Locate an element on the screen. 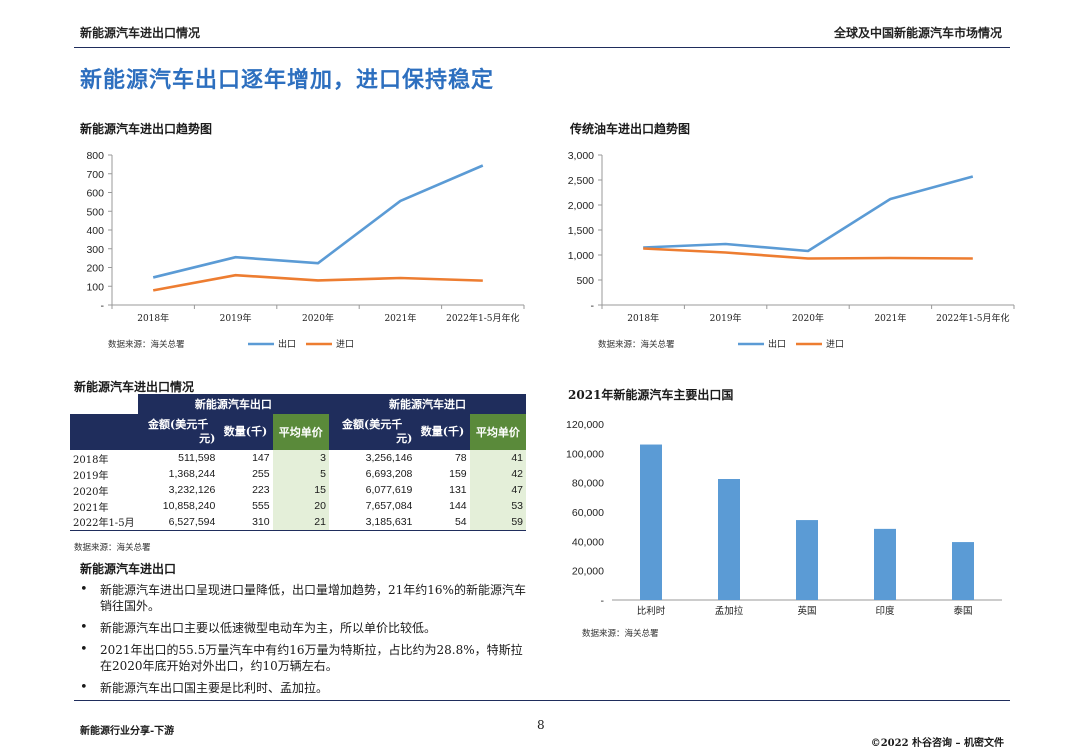 Image resolution: width=1080 pixels, height=748 pixels. table-cell: 255 is located at coordinates (261, 474).